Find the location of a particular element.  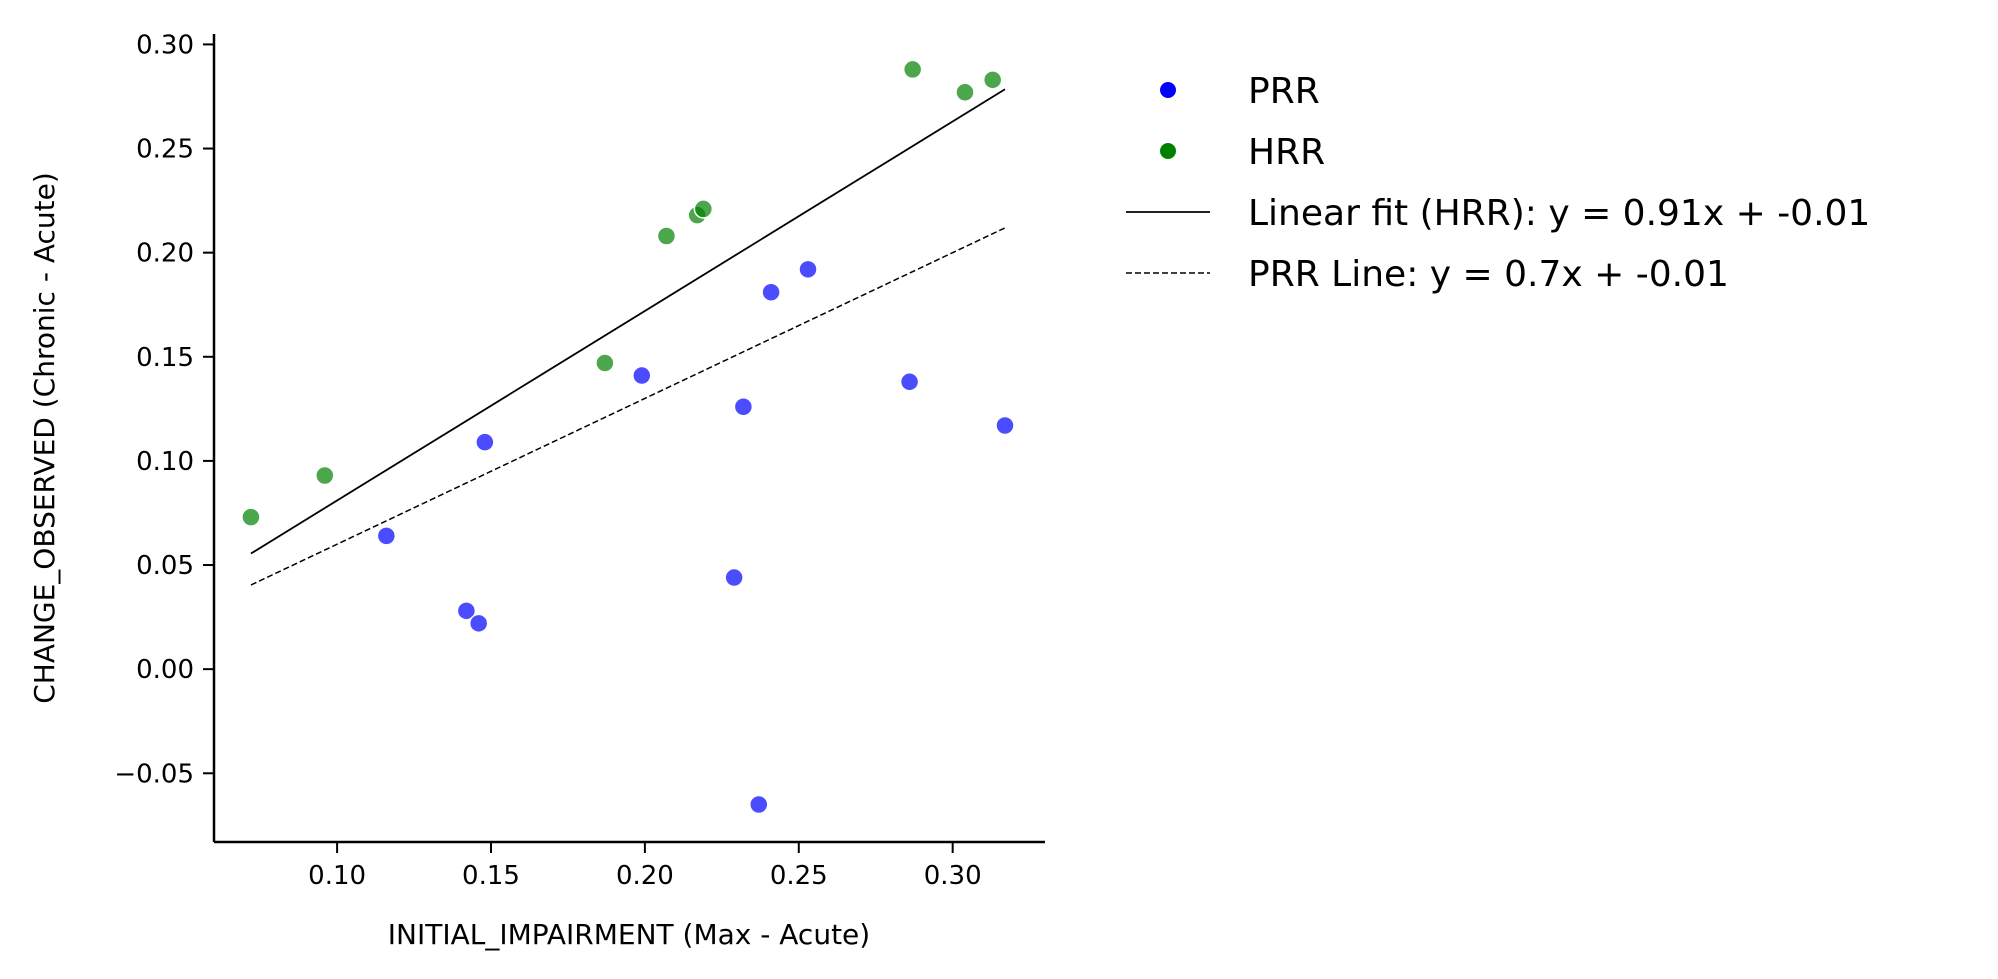

x-tick-label: 0.10 is located at coordinates (337, 876).